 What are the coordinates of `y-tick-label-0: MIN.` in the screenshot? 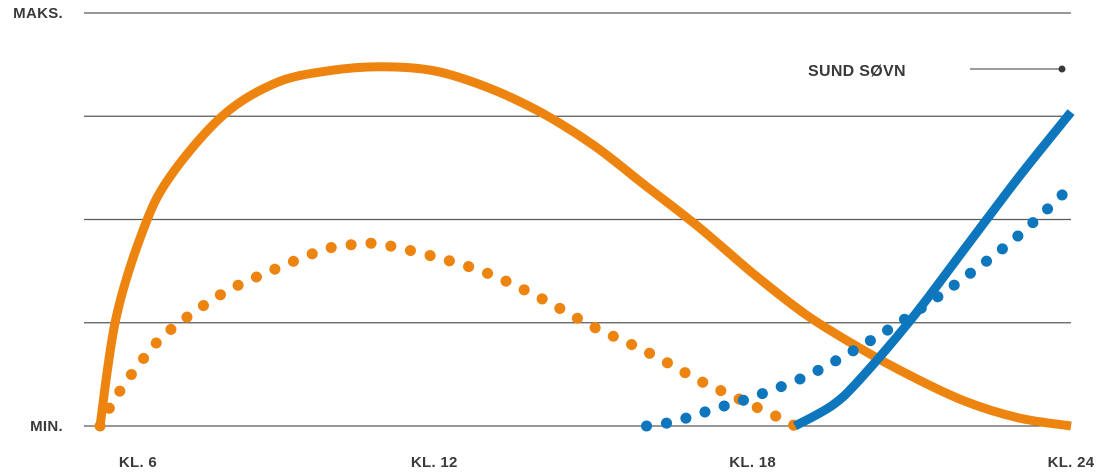 It's located at (46, 426).